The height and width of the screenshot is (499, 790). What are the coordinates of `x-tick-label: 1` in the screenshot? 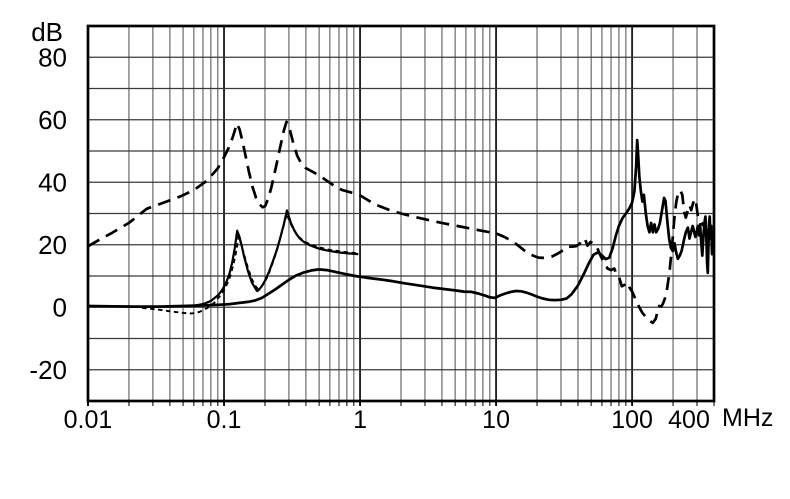 It's located at (360, 420).